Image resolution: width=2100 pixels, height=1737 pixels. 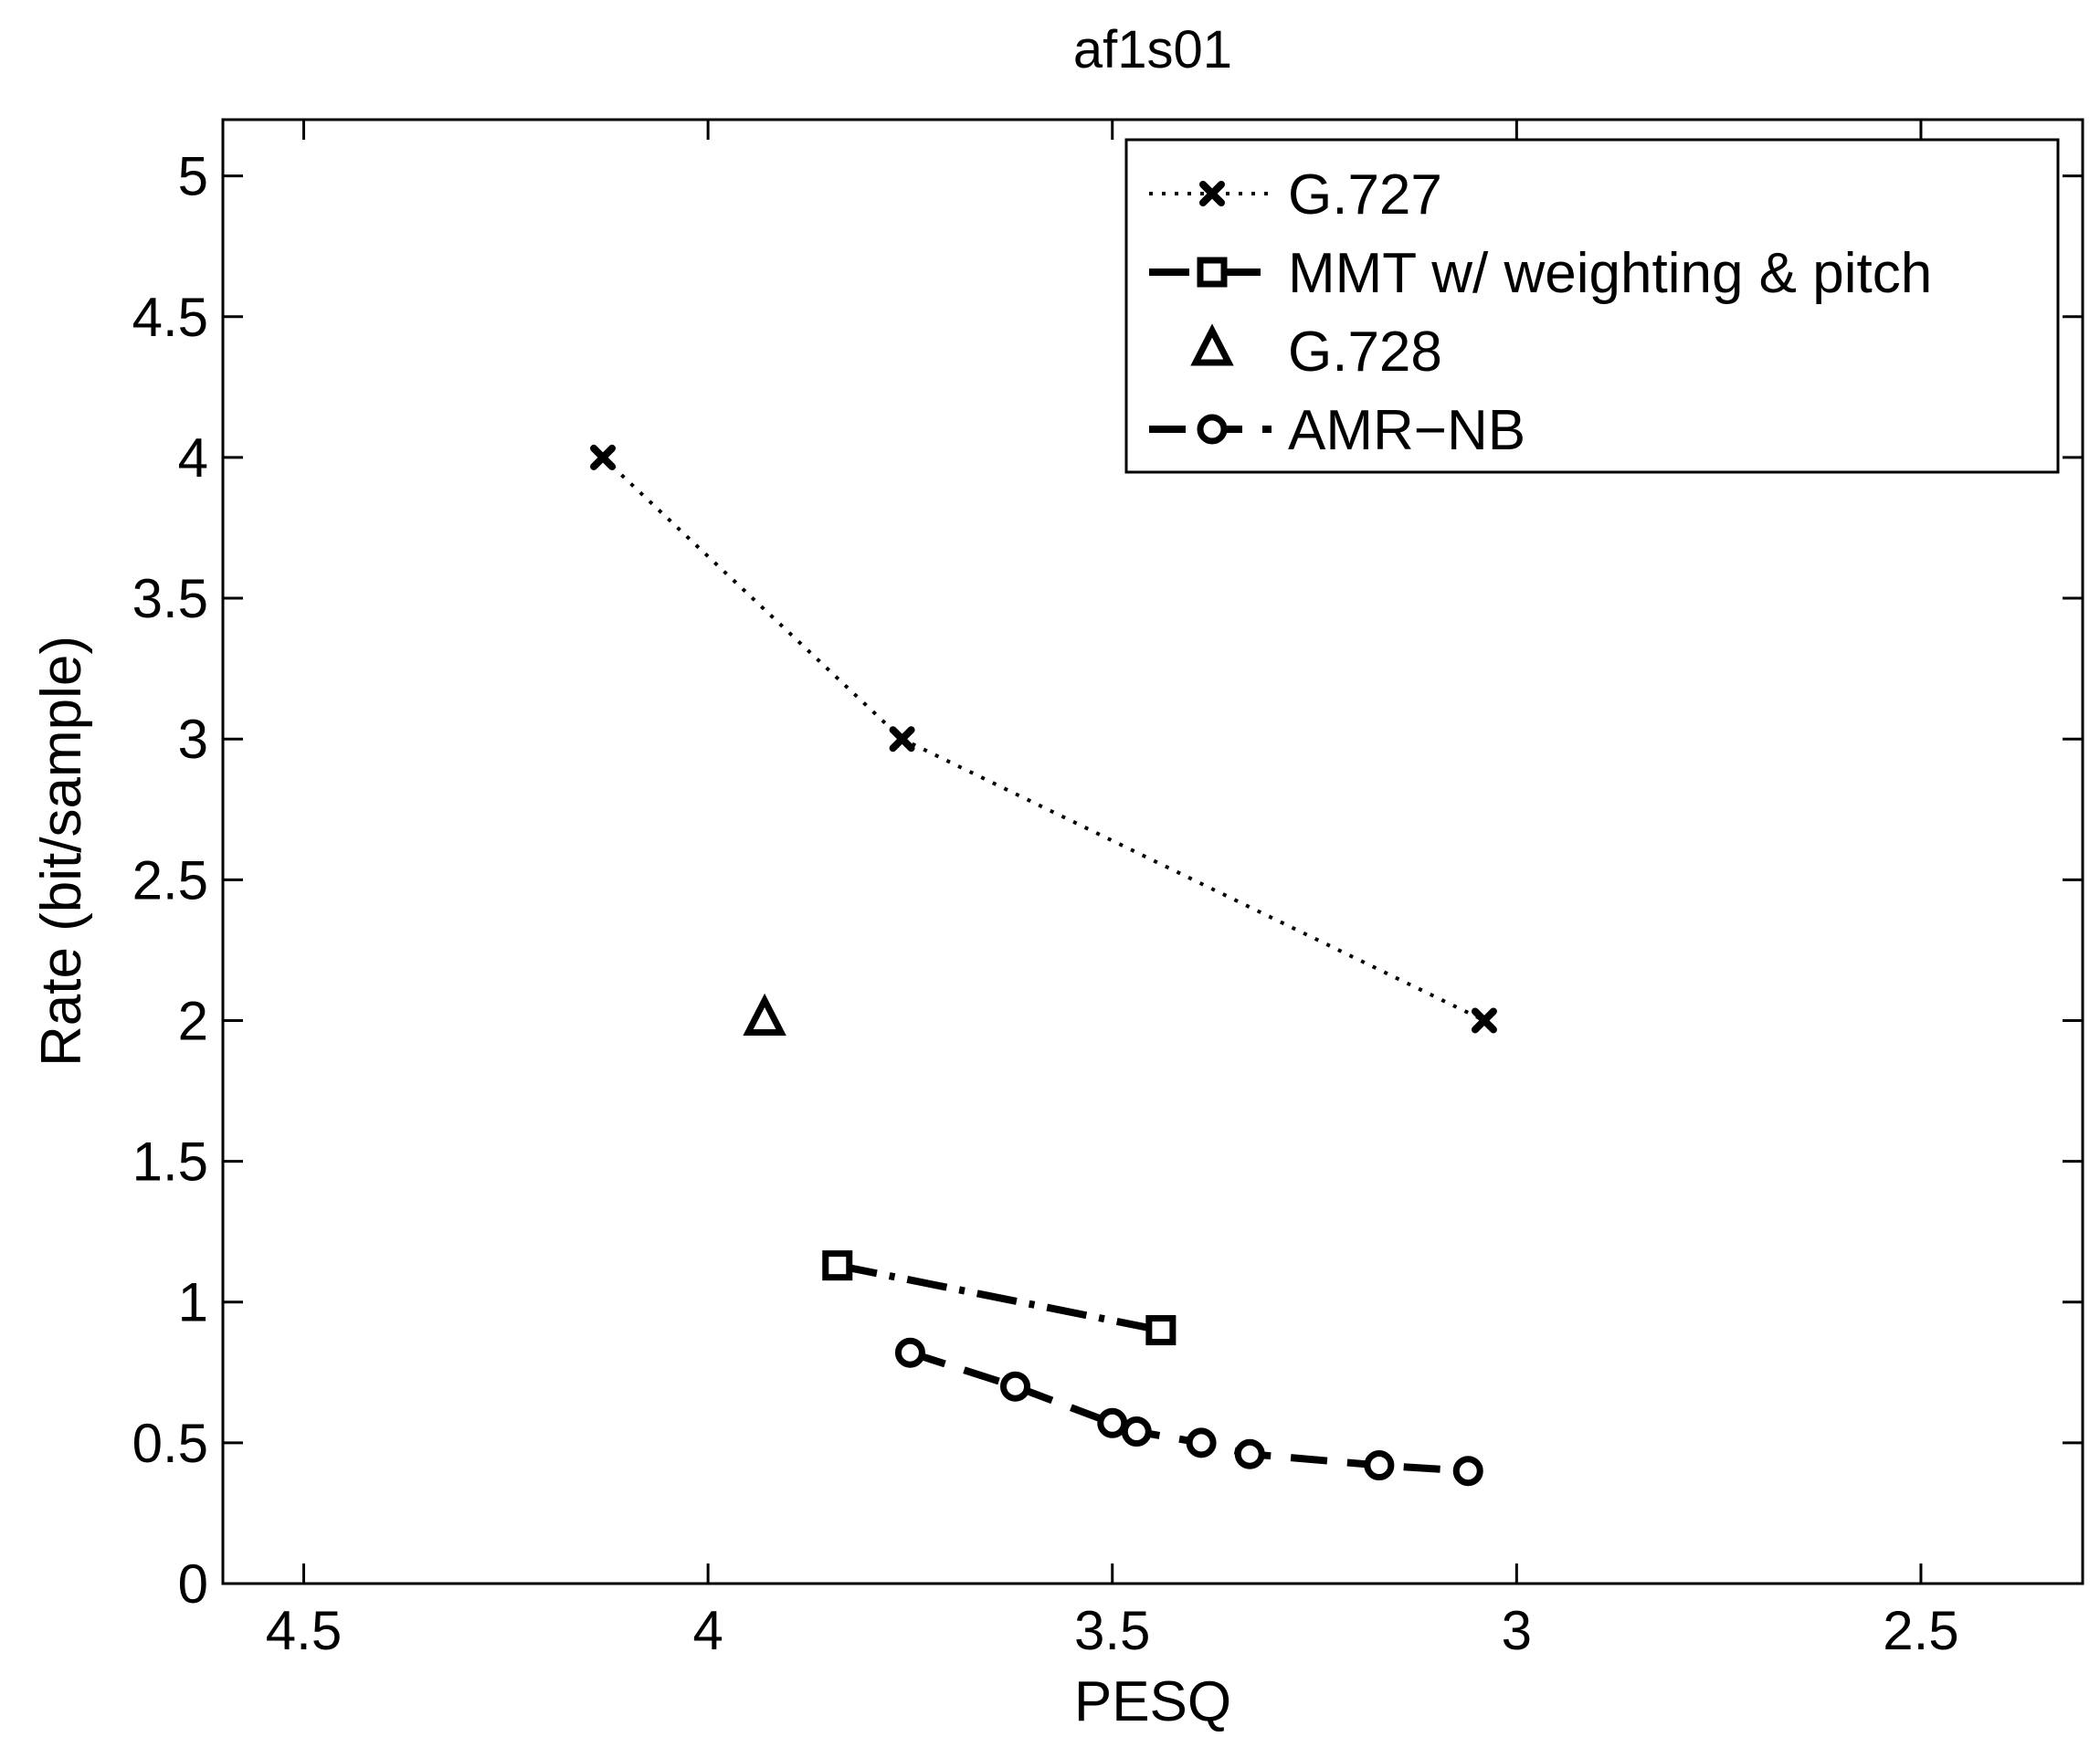 I want to click on y-tick-label: 4.5, so click(x=170, y=317).